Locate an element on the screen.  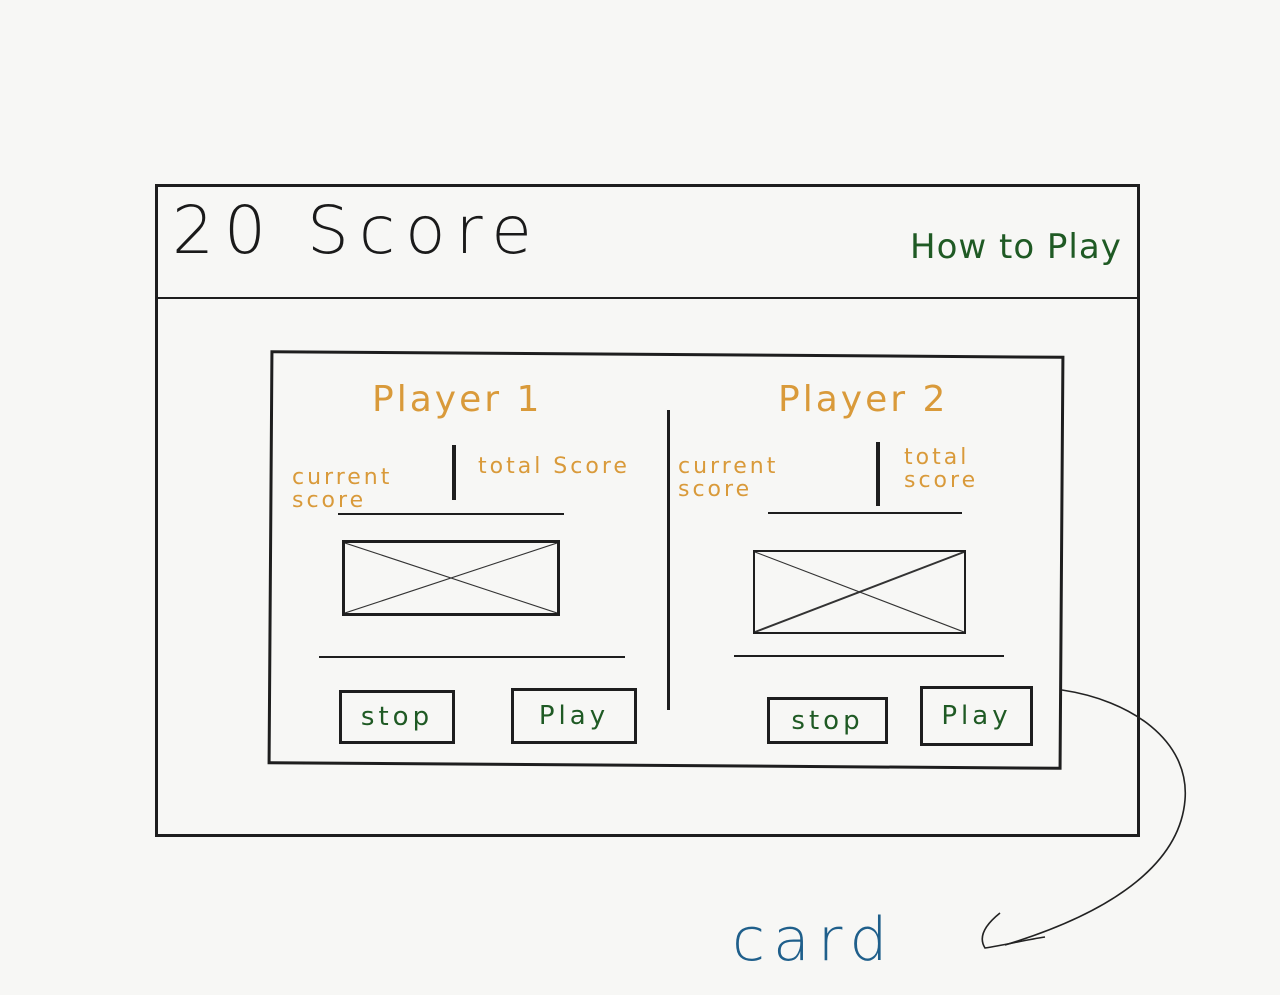
player-2-name: Player 2 is located at coordinates (863, 399).